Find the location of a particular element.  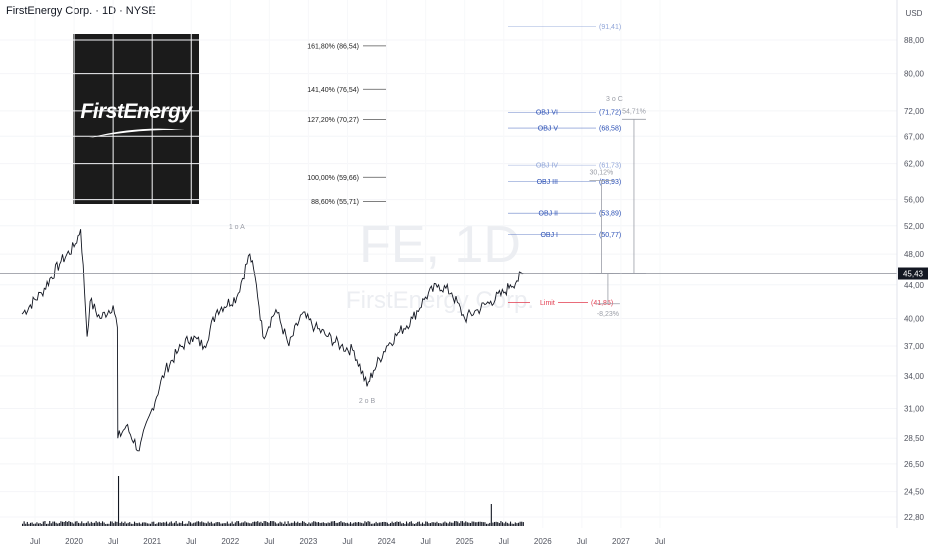

fib-level-label: 127,20% (70,27) is located at coordinates (333, 120).